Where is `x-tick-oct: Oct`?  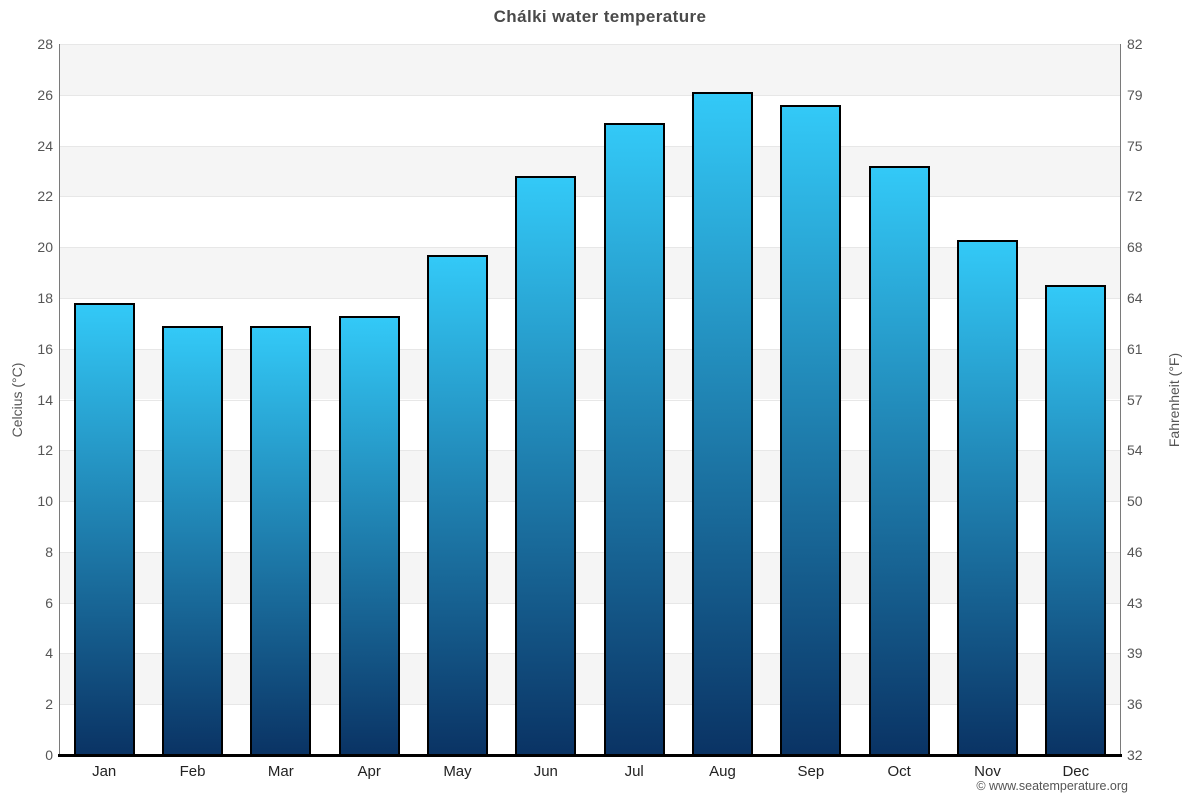
x-tick-oct: Oct is located at coordinates (899, 771).